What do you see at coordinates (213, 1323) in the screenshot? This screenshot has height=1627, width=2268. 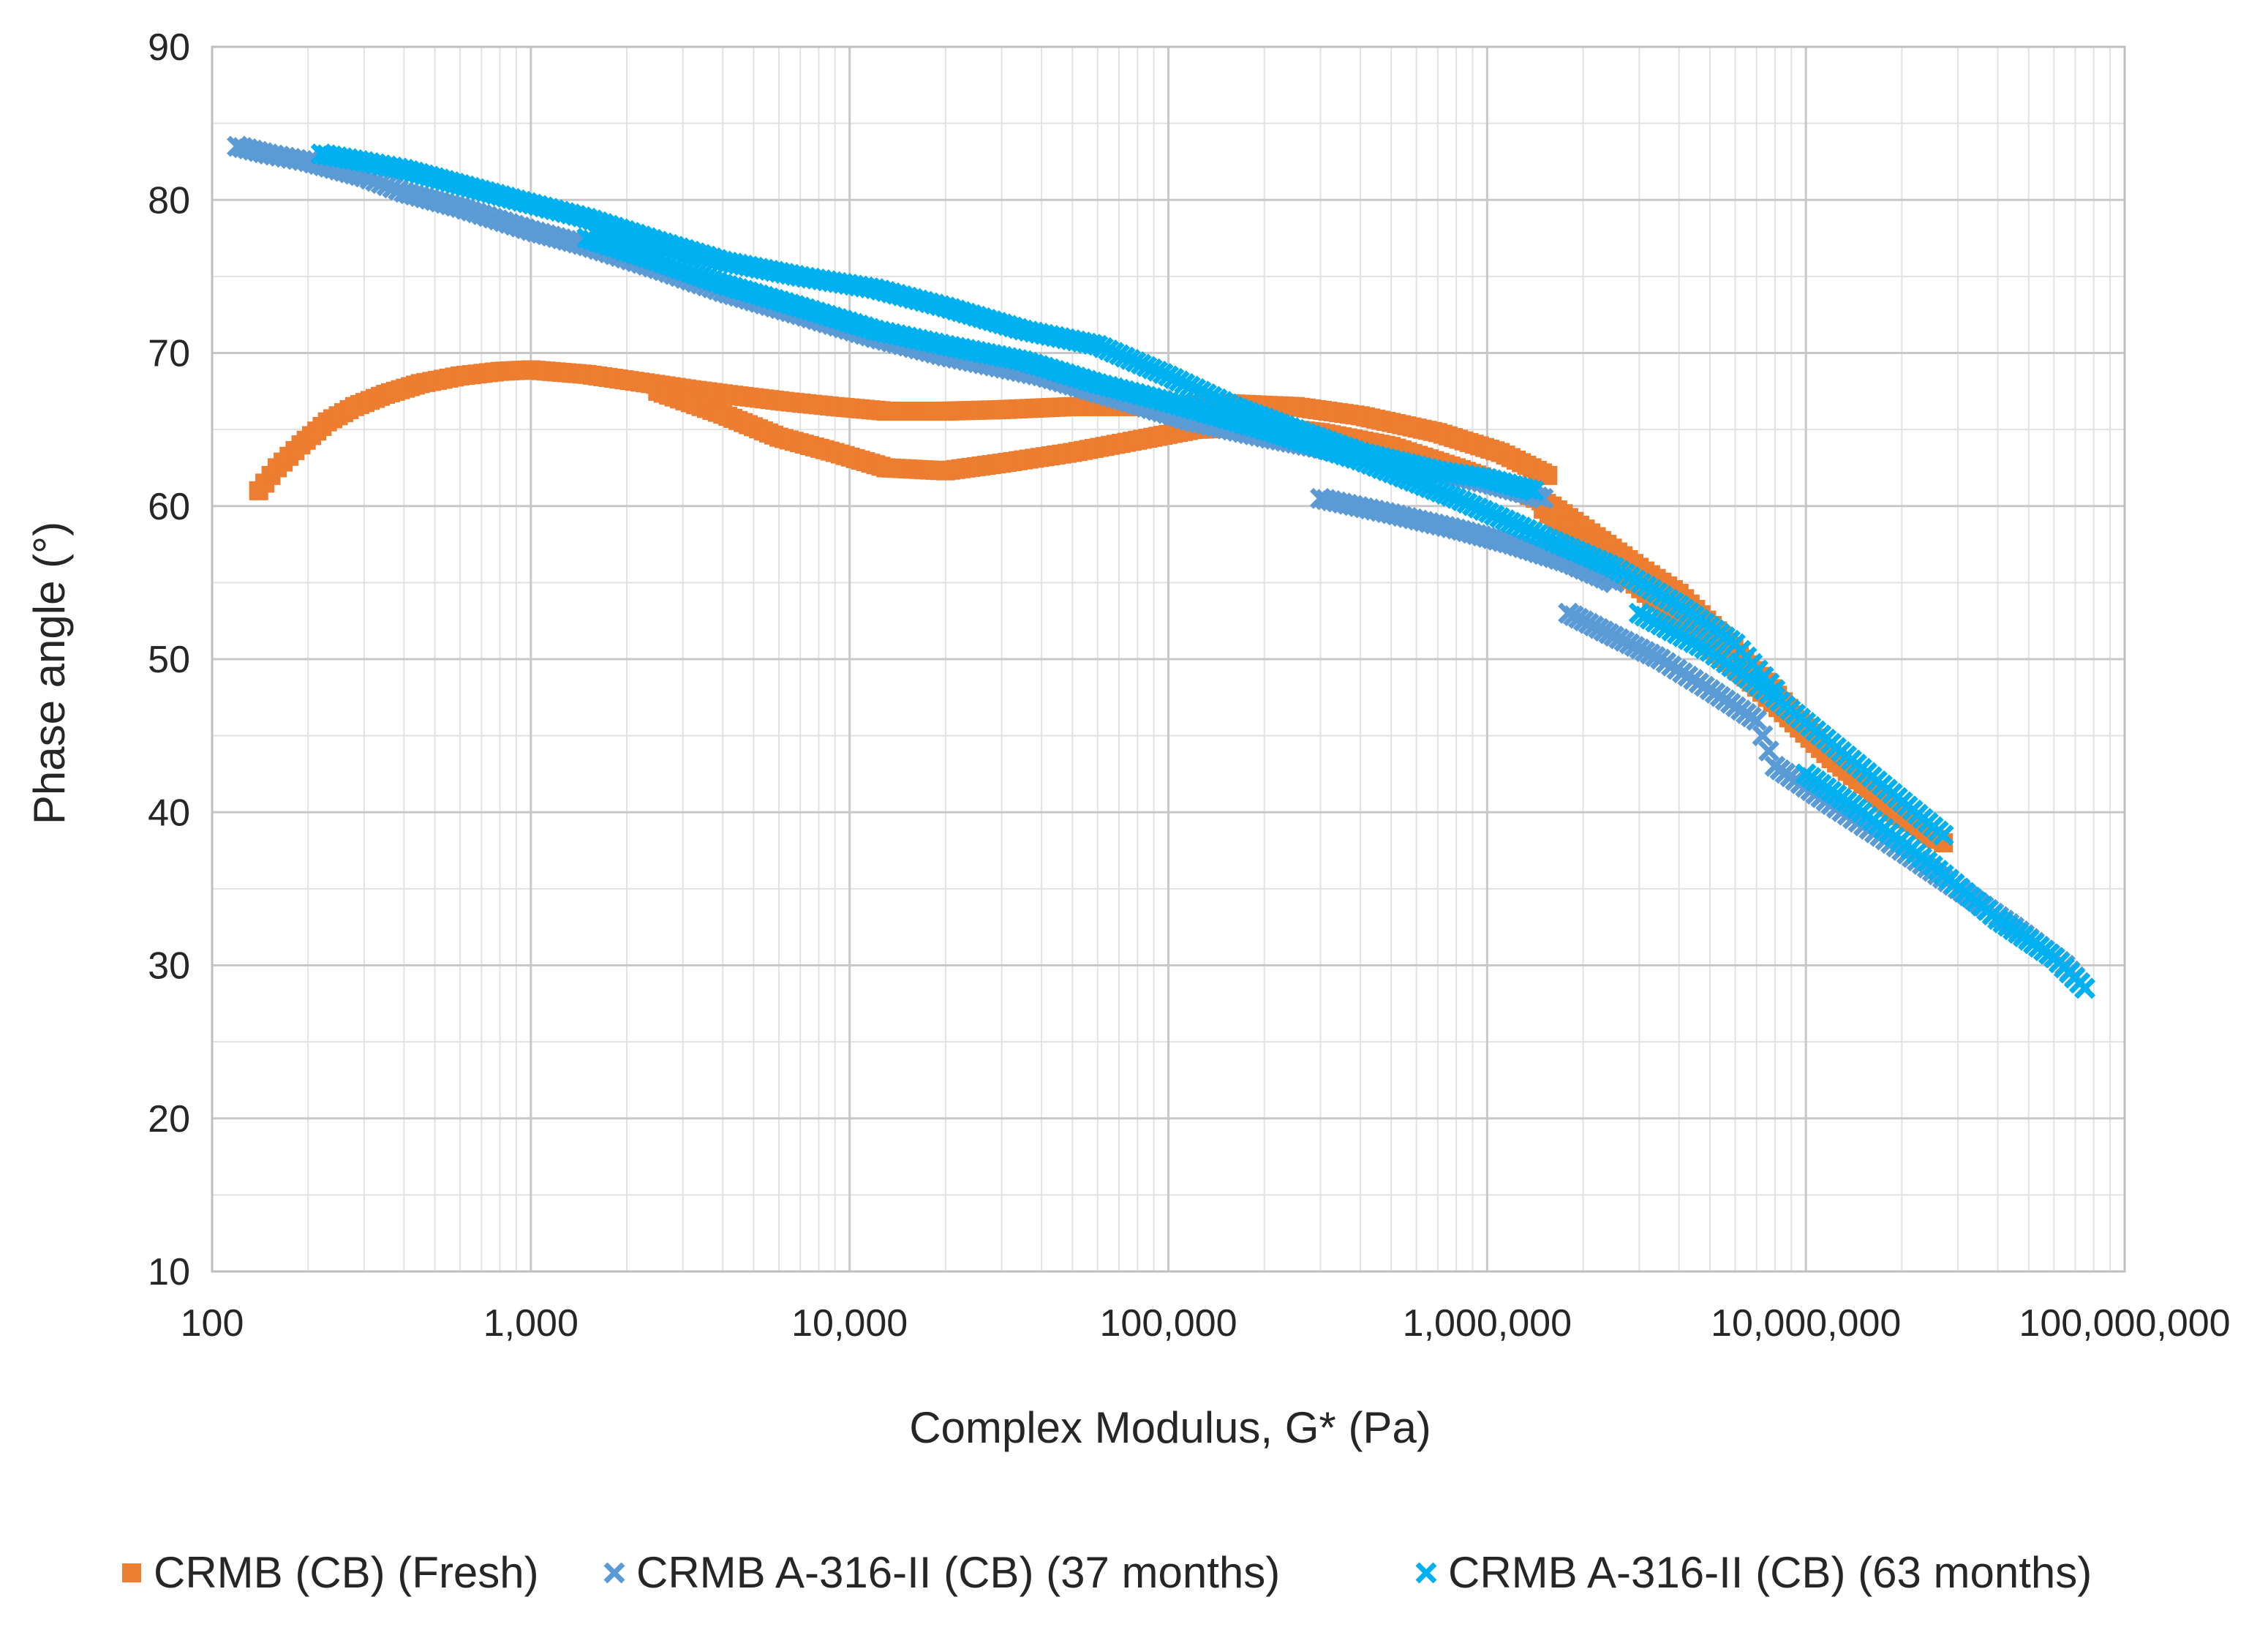 I see `x-tick-label: 100` at bounding box center [213, 1323].